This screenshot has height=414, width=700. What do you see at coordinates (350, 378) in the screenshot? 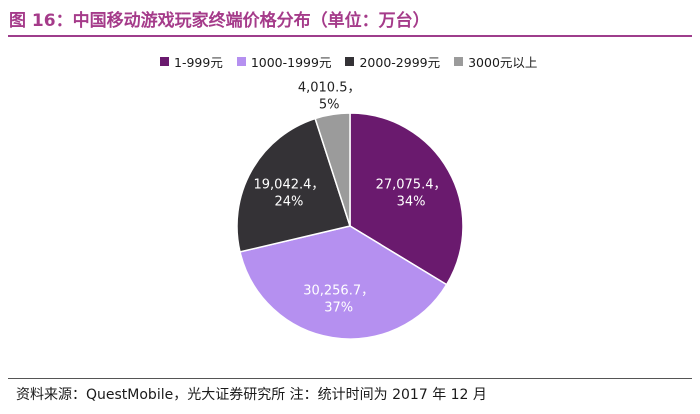
I see `source-rule` at bounding box center [350, 378].